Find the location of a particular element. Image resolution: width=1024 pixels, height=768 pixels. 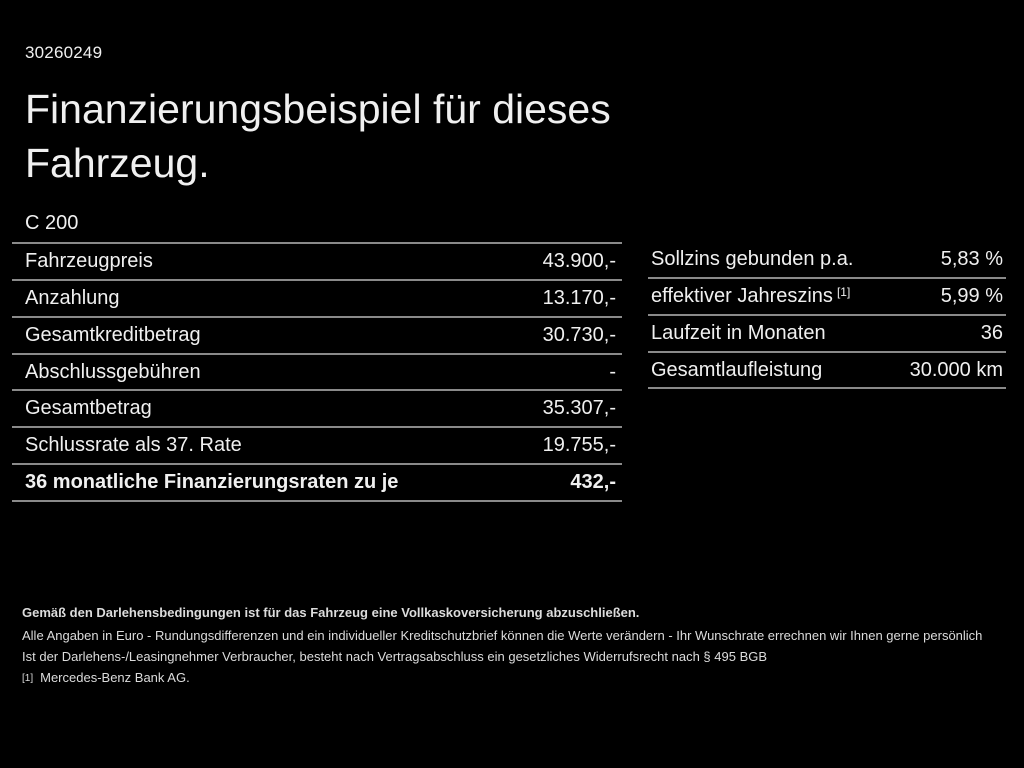

row-value: 19.755,- is located at coordinates (579, 445).